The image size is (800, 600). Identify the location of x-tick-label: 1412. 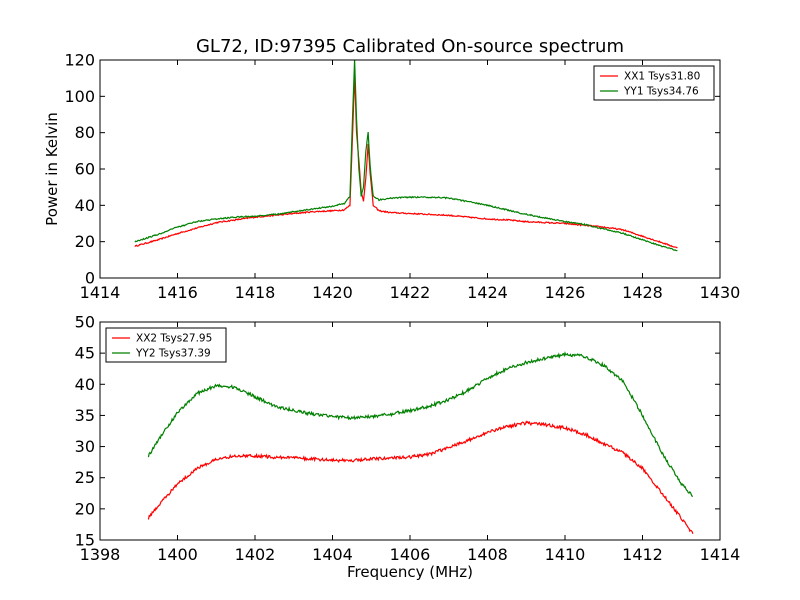
(642, 554).